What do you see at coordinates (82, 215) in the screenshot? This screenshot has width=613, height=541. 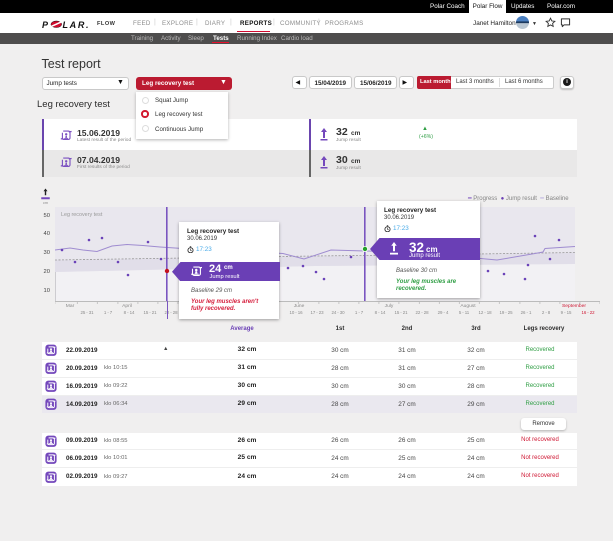 I see `svg-text: Leg recovery test` at bounding box center [82, 215].